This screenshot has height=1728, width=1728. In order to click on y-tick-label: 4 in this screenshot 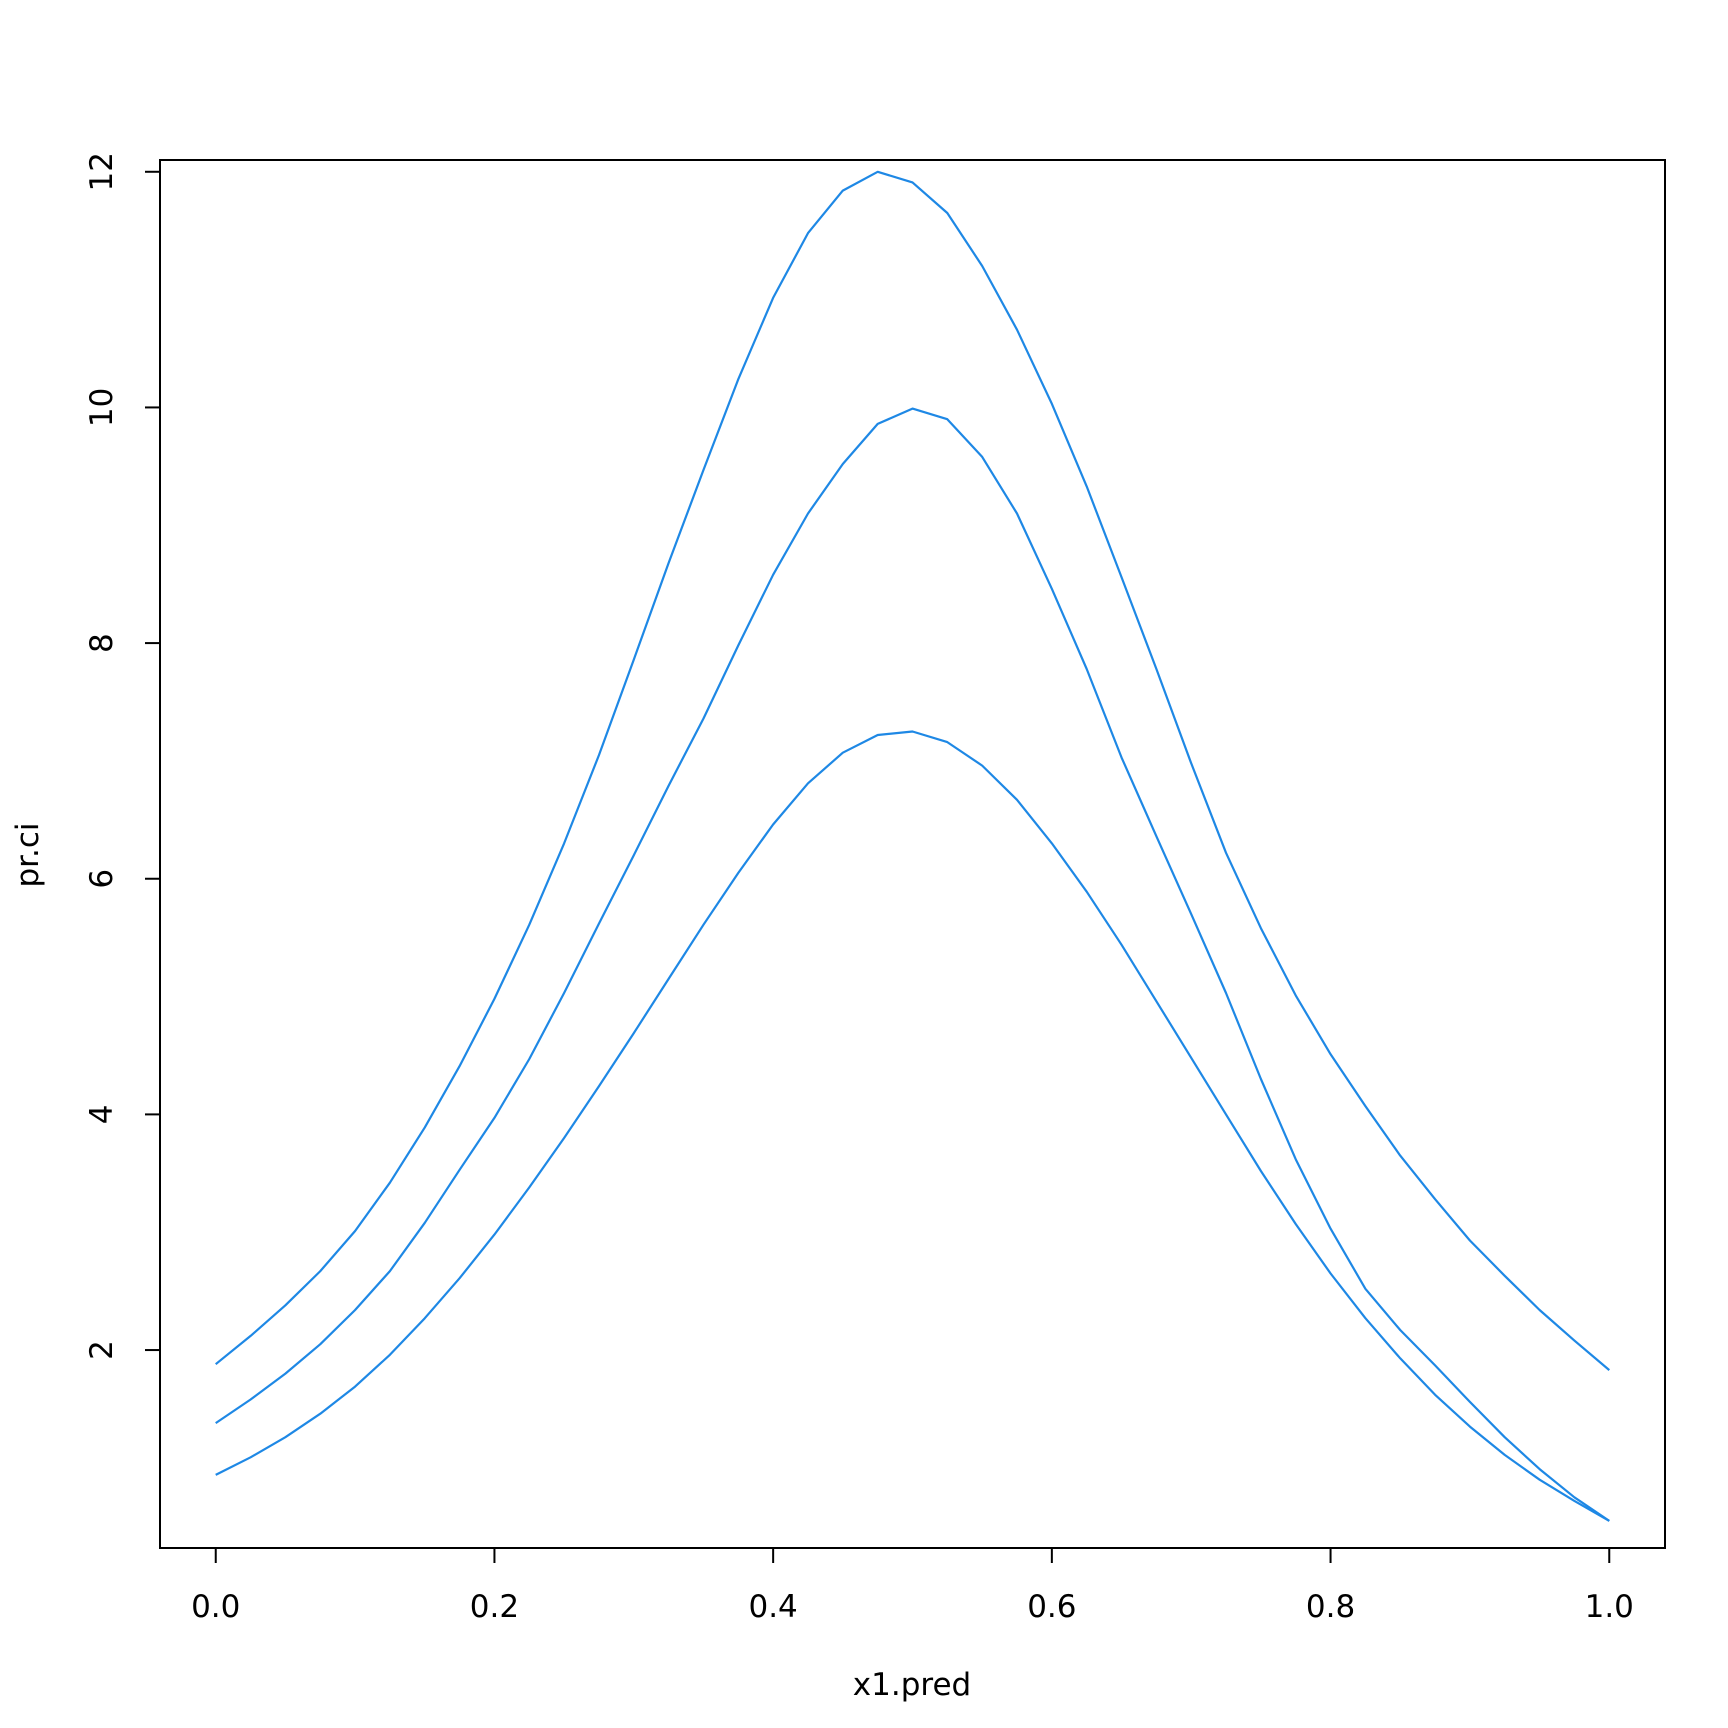, I will do `click(102, 1115)`.